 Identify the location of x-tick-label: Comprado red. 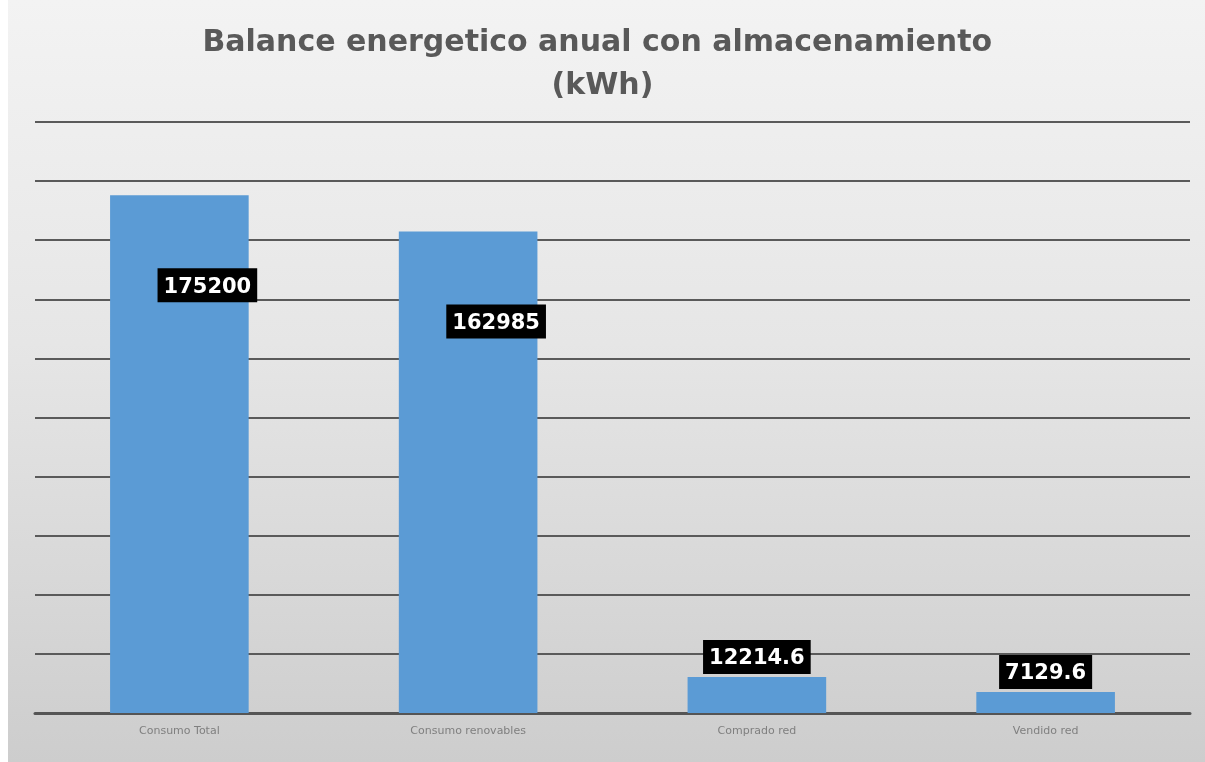
(757, 730).